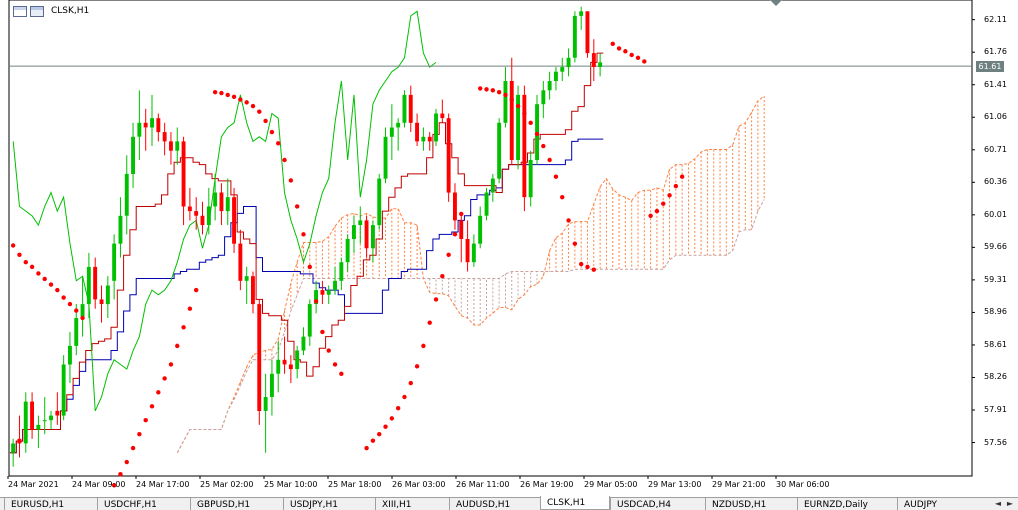 This screenshot has height=510, width=1018. Describe the element at coordinates (995, 19) in the screenshot. I see `price-axis-label: 62.11` at that location.